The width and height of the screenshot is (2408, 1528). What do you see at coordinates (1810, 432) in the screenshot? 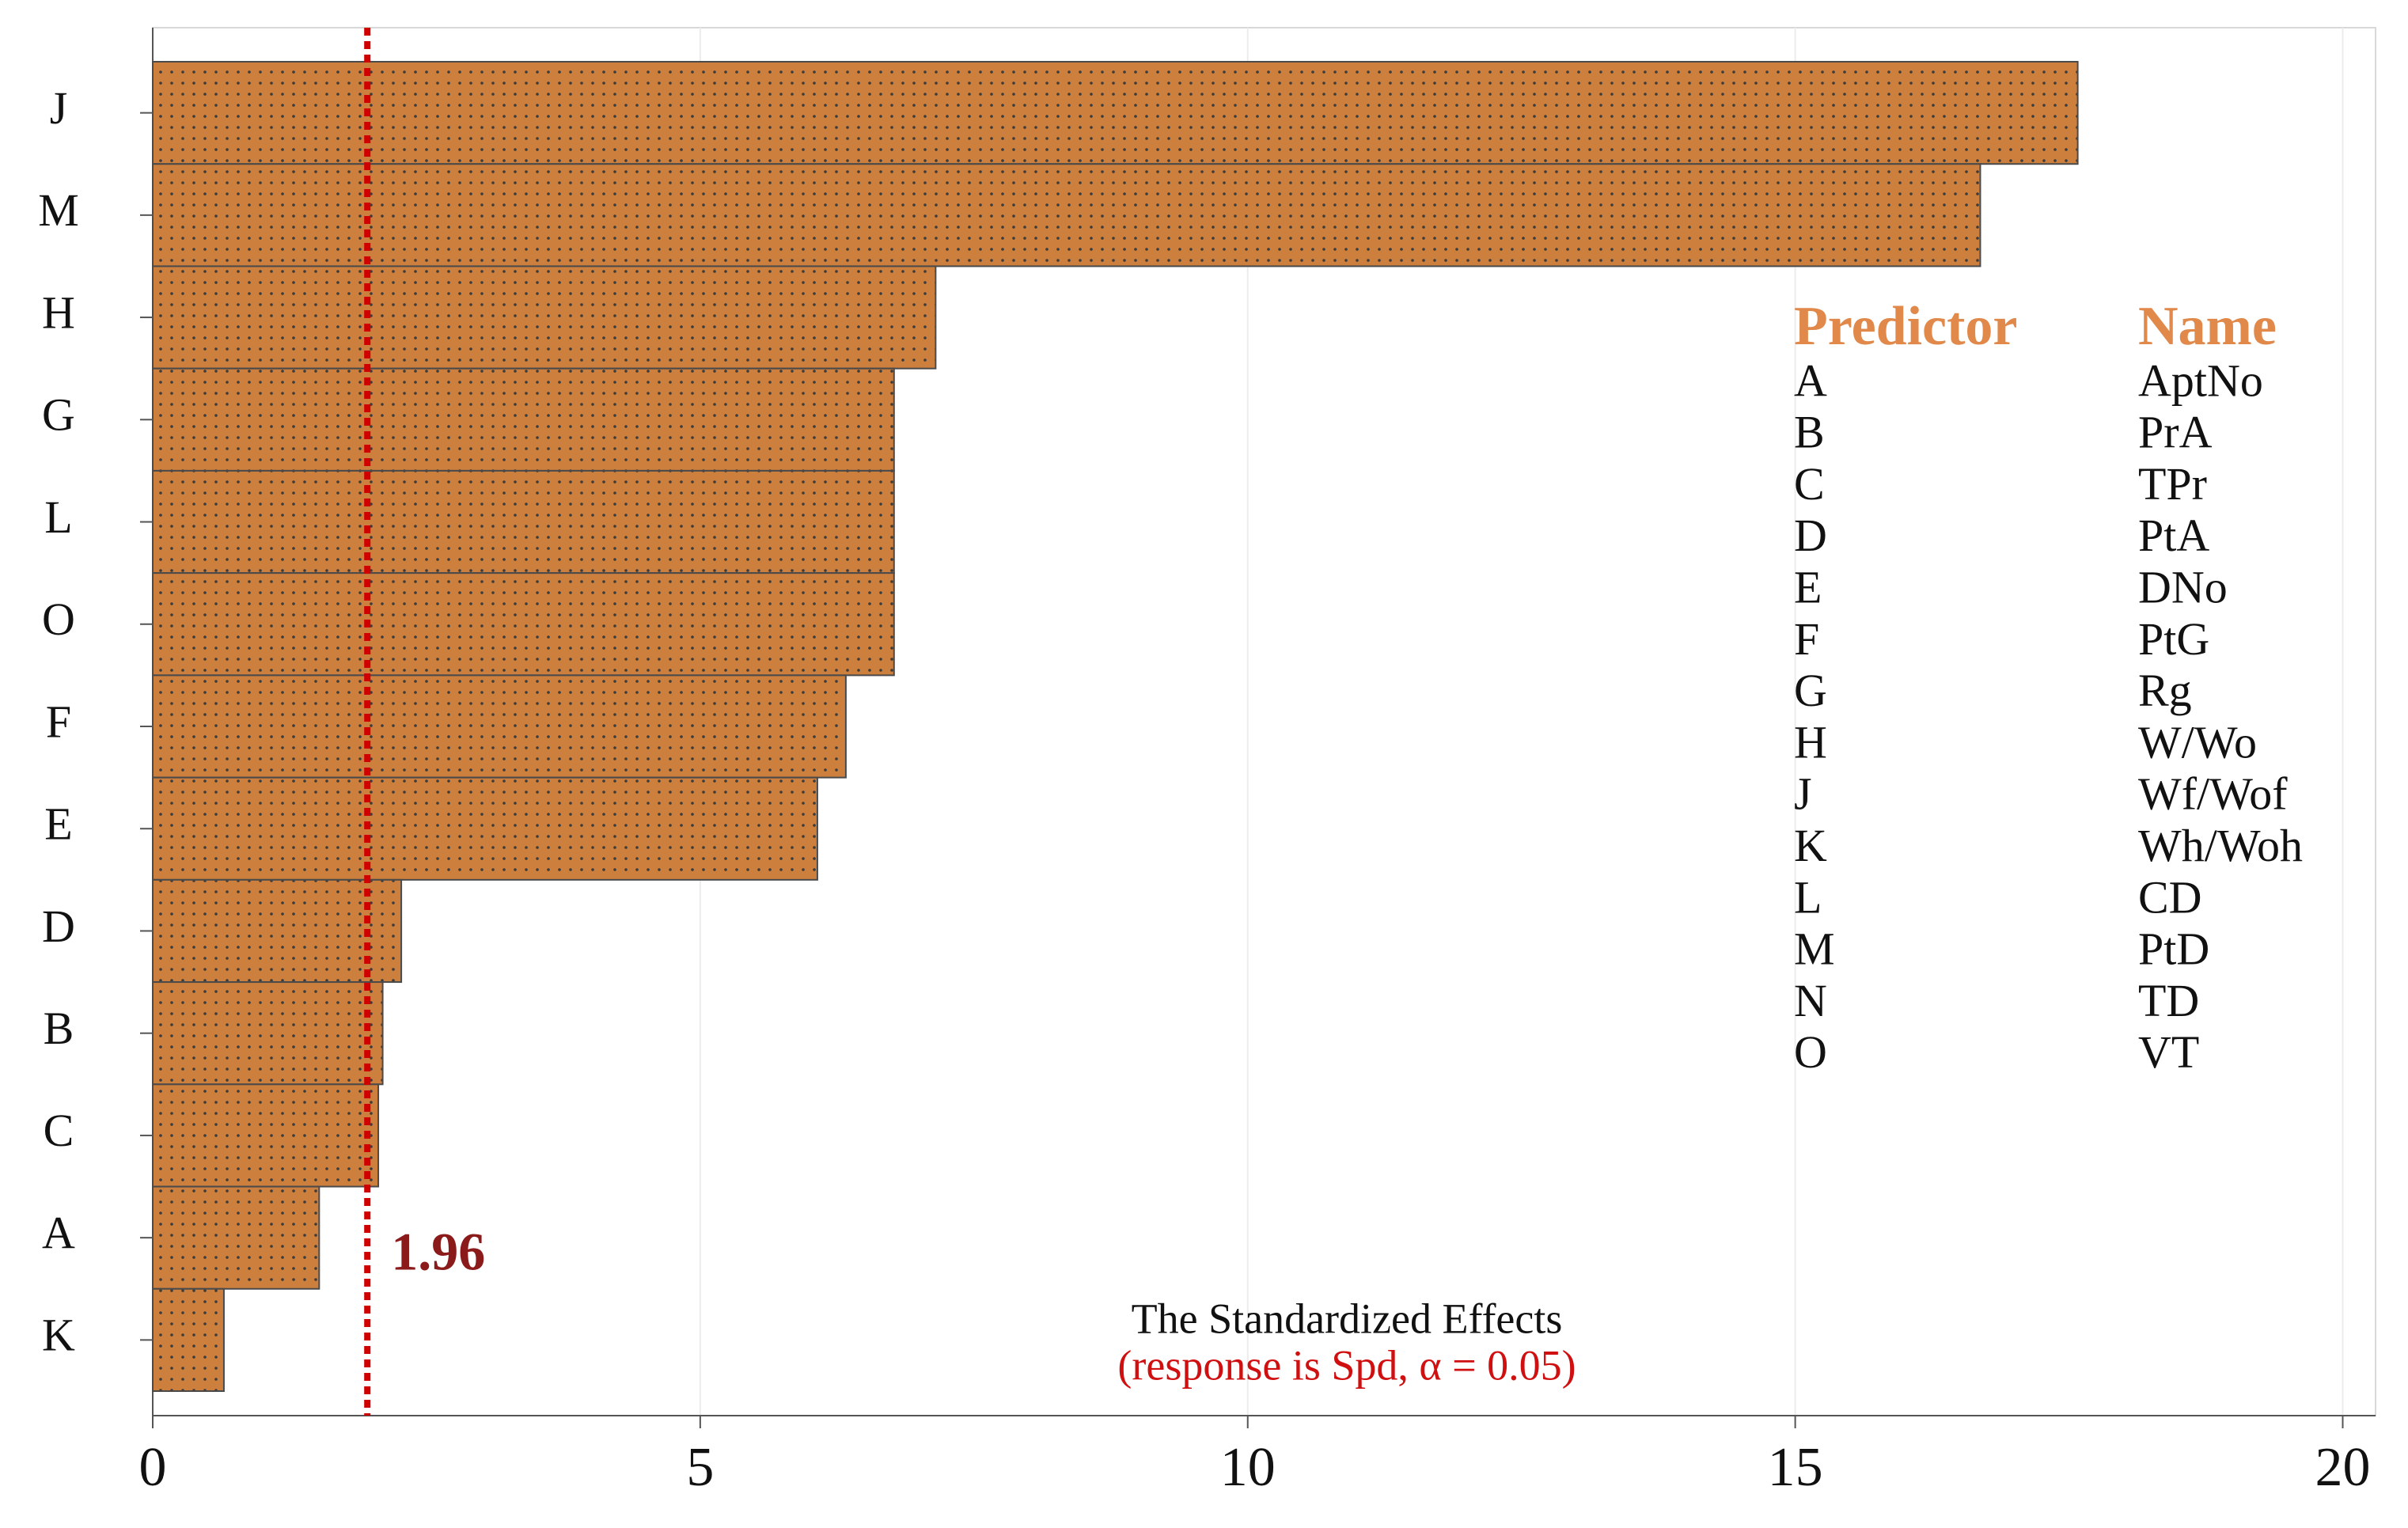
I see `legend-cell: B` at bounding box center [1810, 432].